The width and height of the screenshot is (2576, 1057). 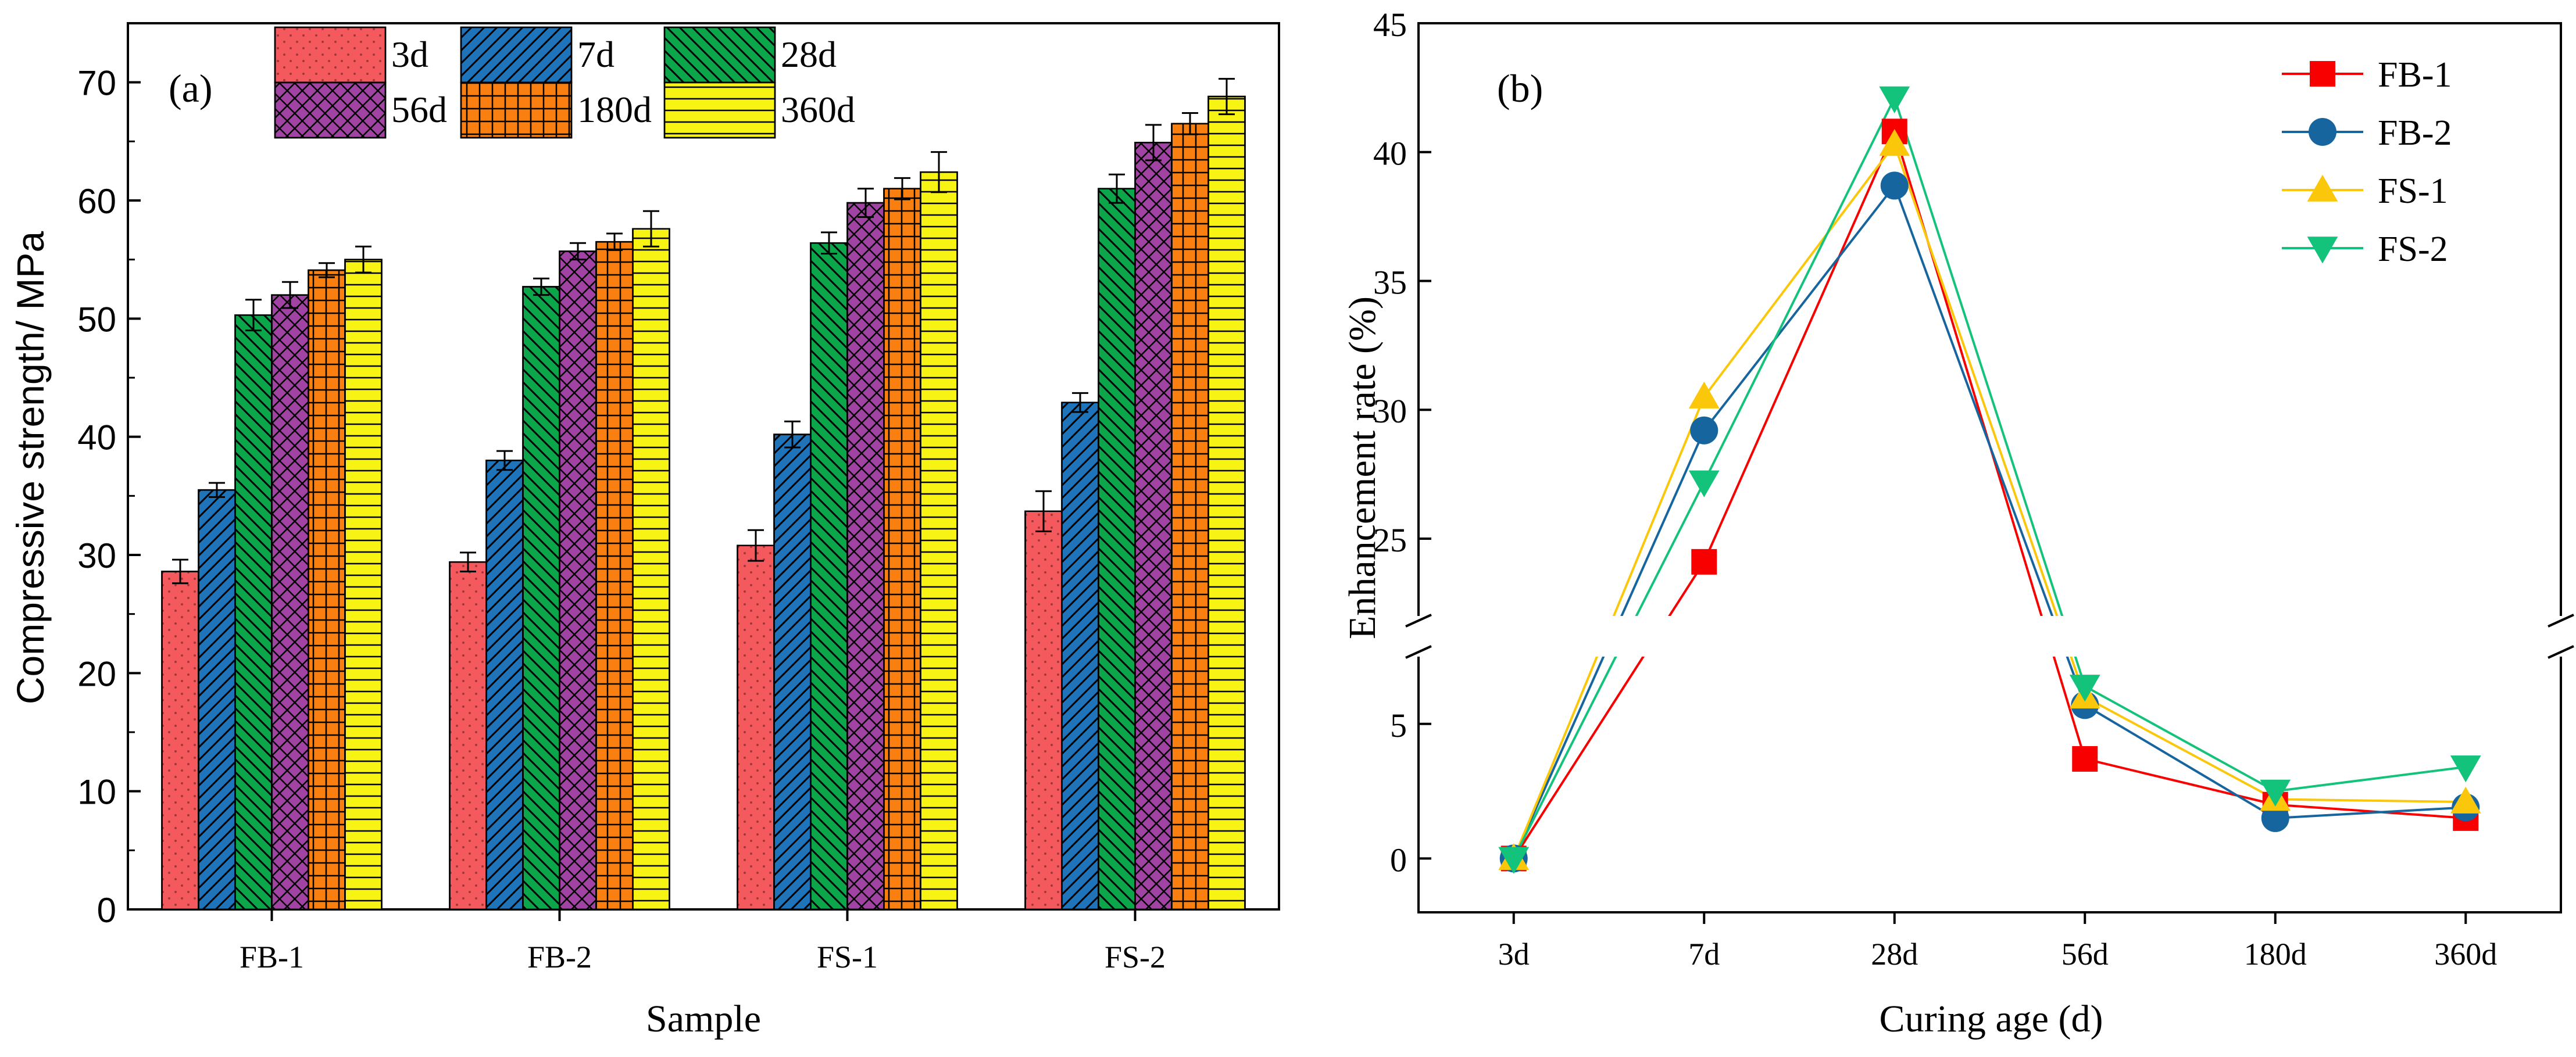 What do you see at coordinates (106, 910) in the screenshot?
I see `y-tick-label-a: 0` at bounding box center [106, 910].